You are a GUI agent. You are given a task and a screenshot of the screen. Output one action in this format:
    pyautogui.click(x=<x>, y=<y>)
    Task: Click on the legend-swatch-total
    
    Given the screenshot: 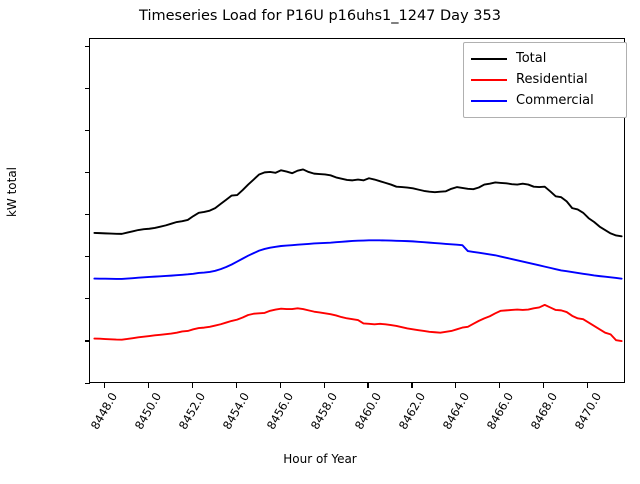 What is the action you would take?
    pyautogui.click(x=489, y=58)
    